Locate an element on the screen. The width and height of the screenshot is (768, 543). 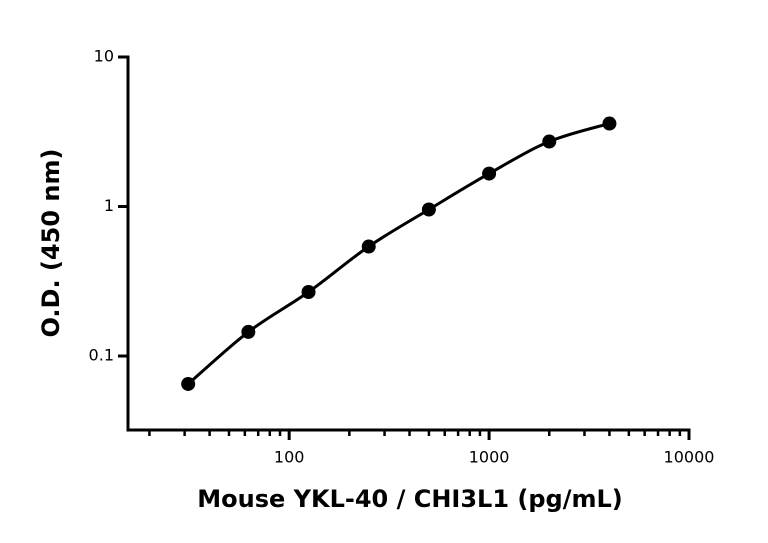
y-tick-label: 1 is located at coordinates (109, 205).